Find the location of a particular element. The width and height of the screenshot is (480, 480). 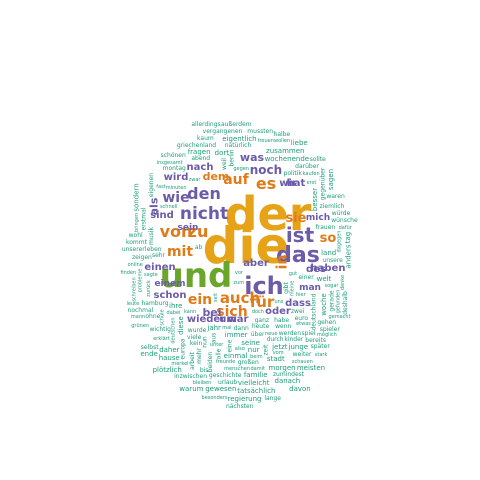

cloud-word: zeit is located at coordinates (266, 349).